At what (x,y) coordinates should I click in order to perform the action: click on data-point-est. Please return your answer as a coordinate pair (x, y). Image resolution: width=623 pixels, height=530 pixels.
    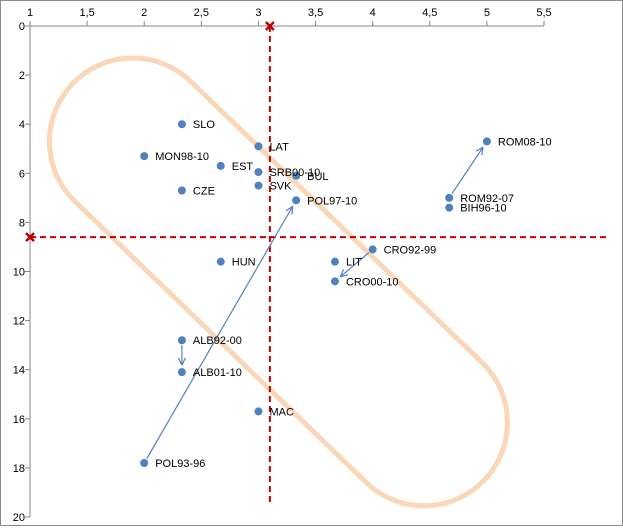
    Looking at the image, I should click on (220, 165).